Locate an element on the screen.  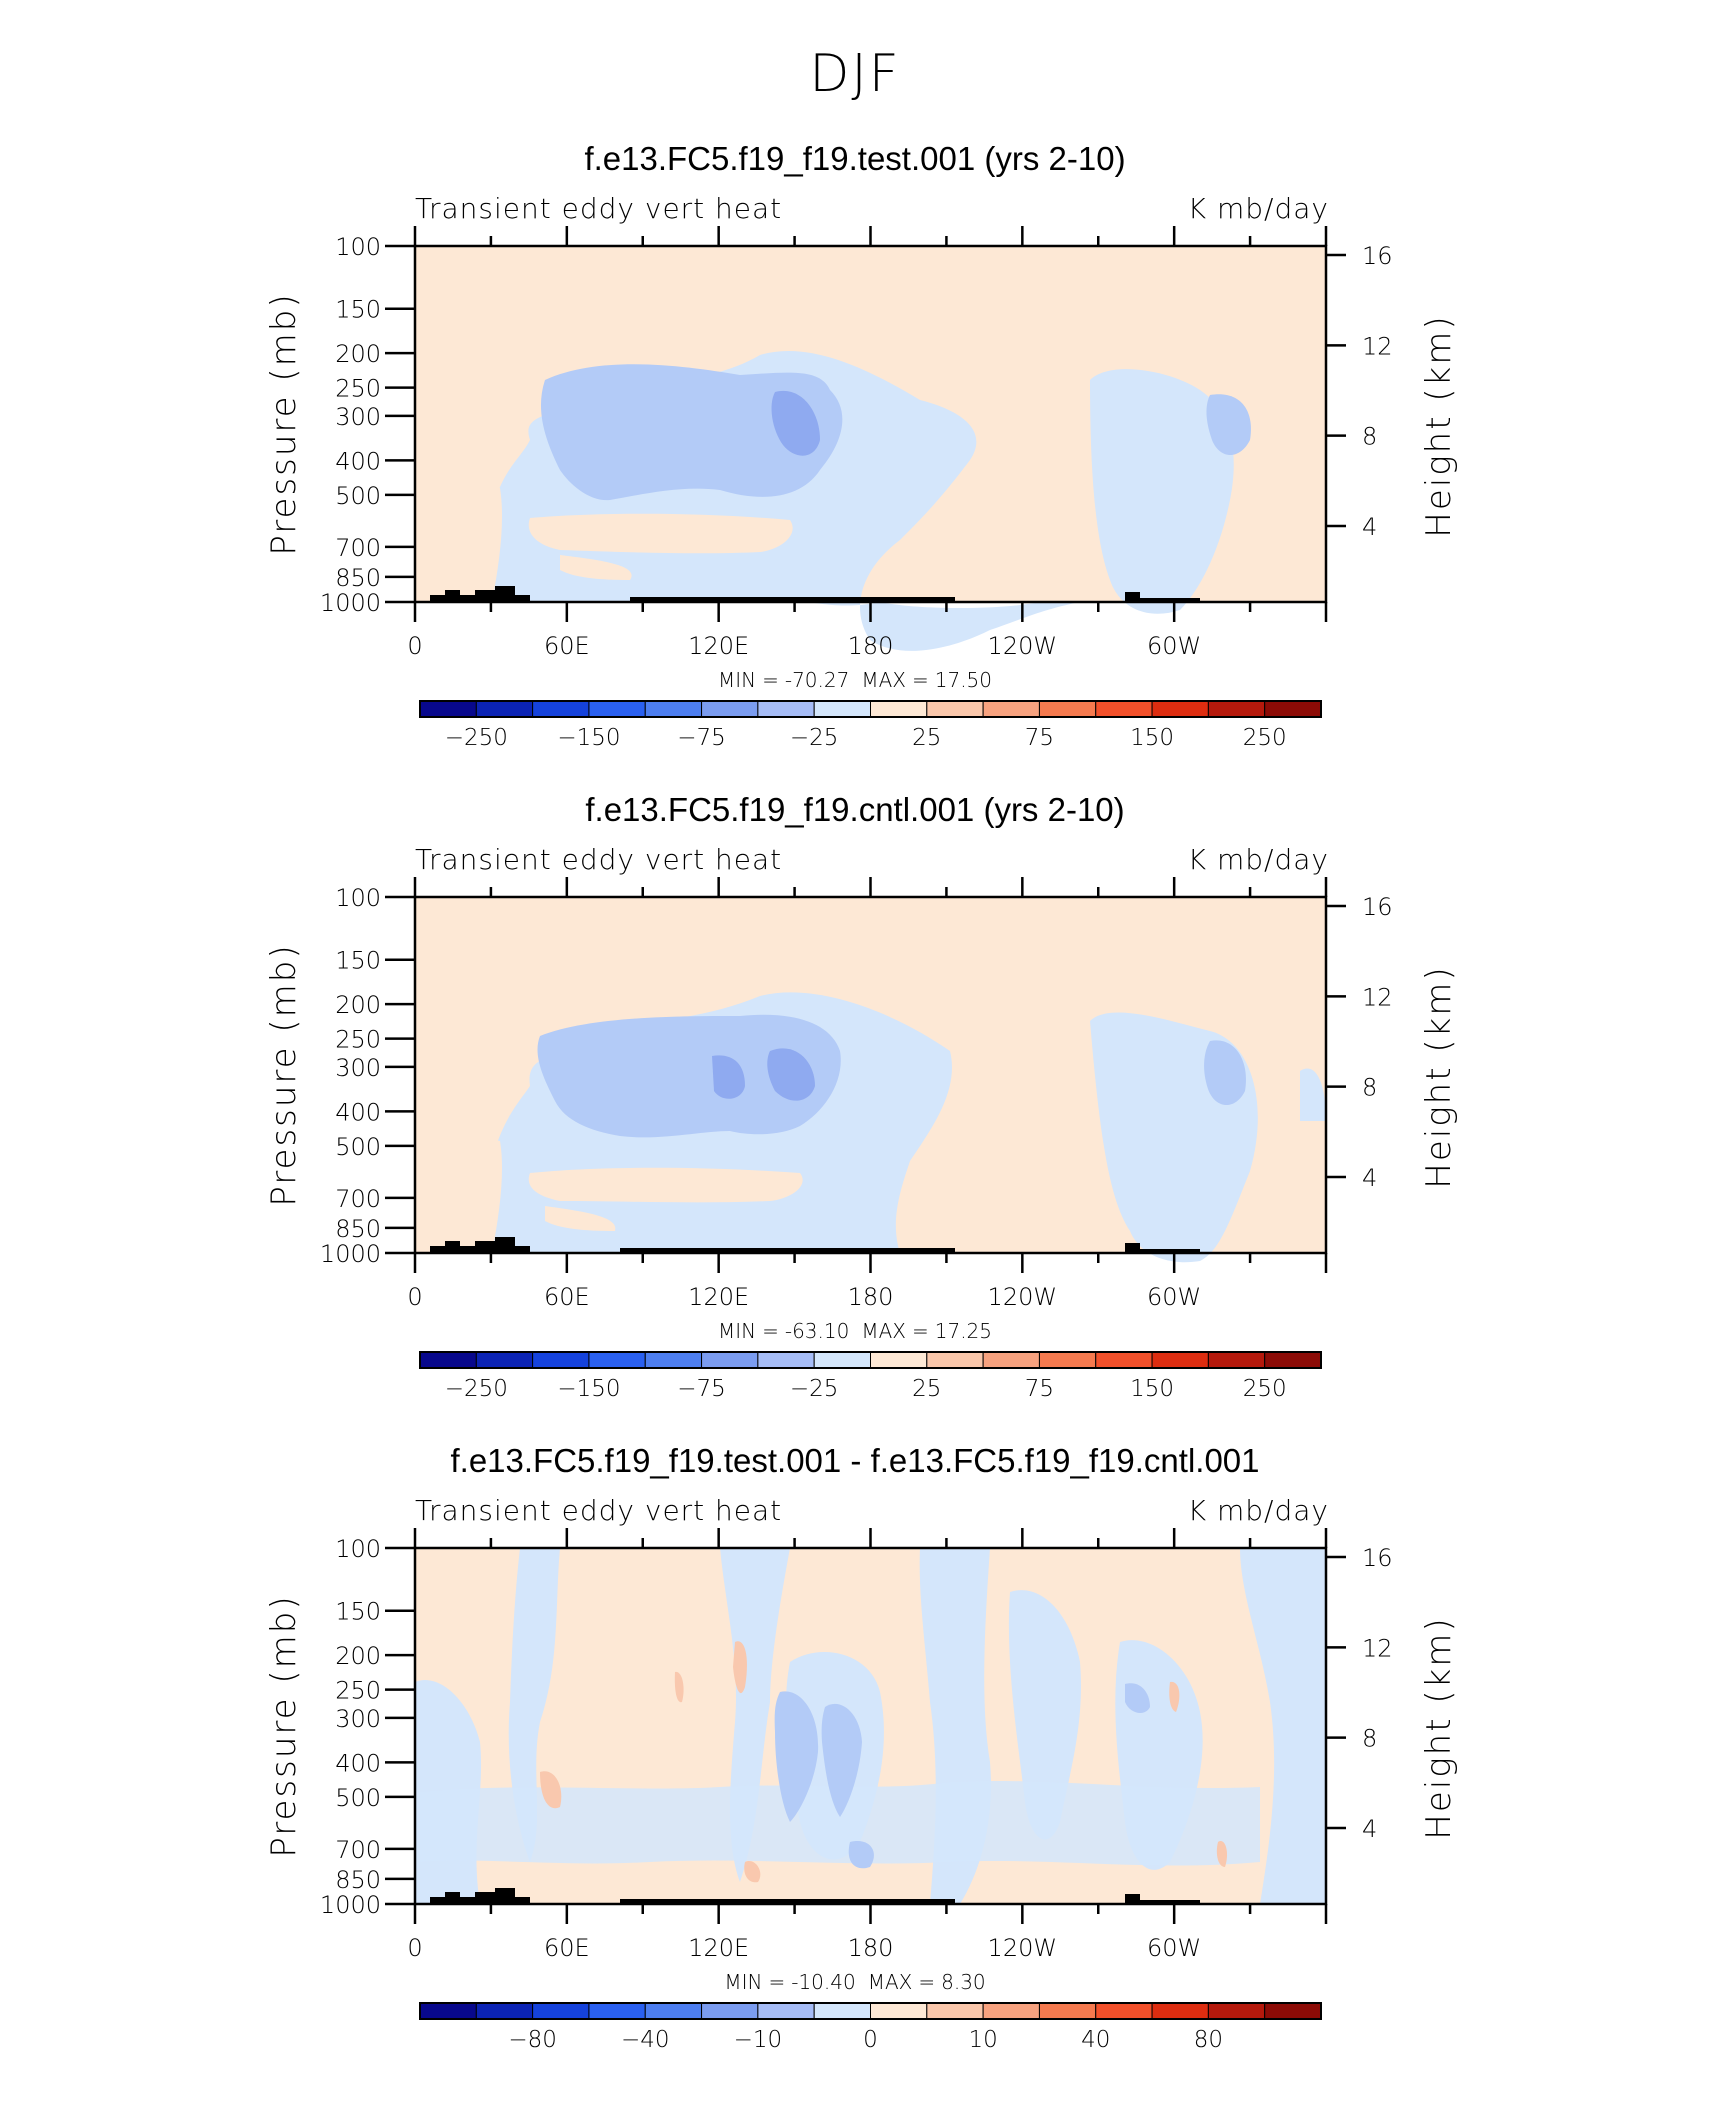
height-tick-label: 16 is located at coordinates (1377, 907).